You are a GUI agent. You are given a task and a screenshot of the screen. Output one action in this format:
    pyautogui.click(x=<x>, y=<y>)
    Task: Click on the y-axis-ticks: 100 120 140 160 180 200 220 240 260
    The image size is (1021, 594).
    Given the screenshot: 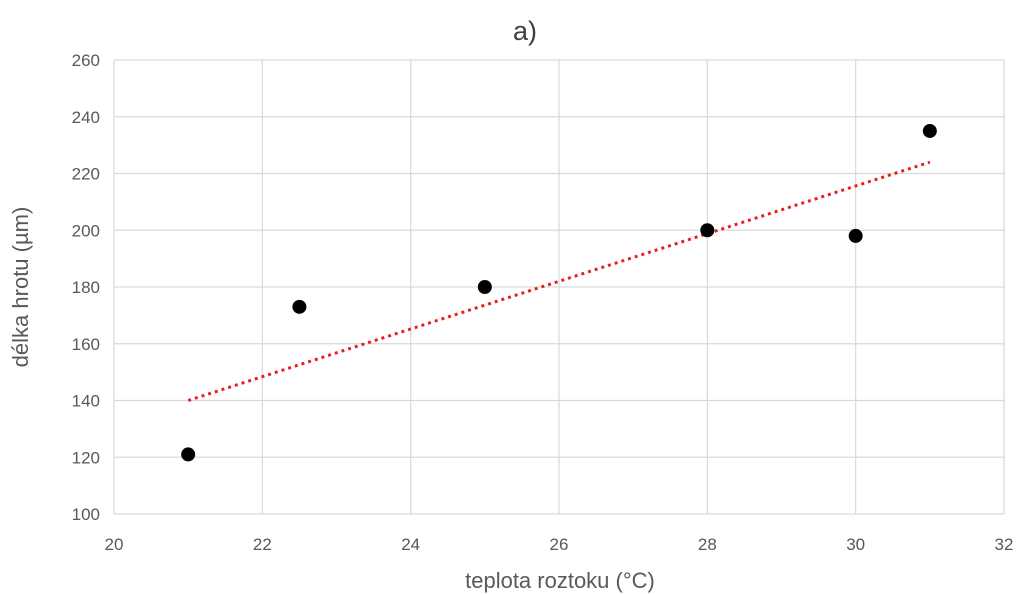 What is the action you would take?
    pyautogui.click(x=86, y=287)
    